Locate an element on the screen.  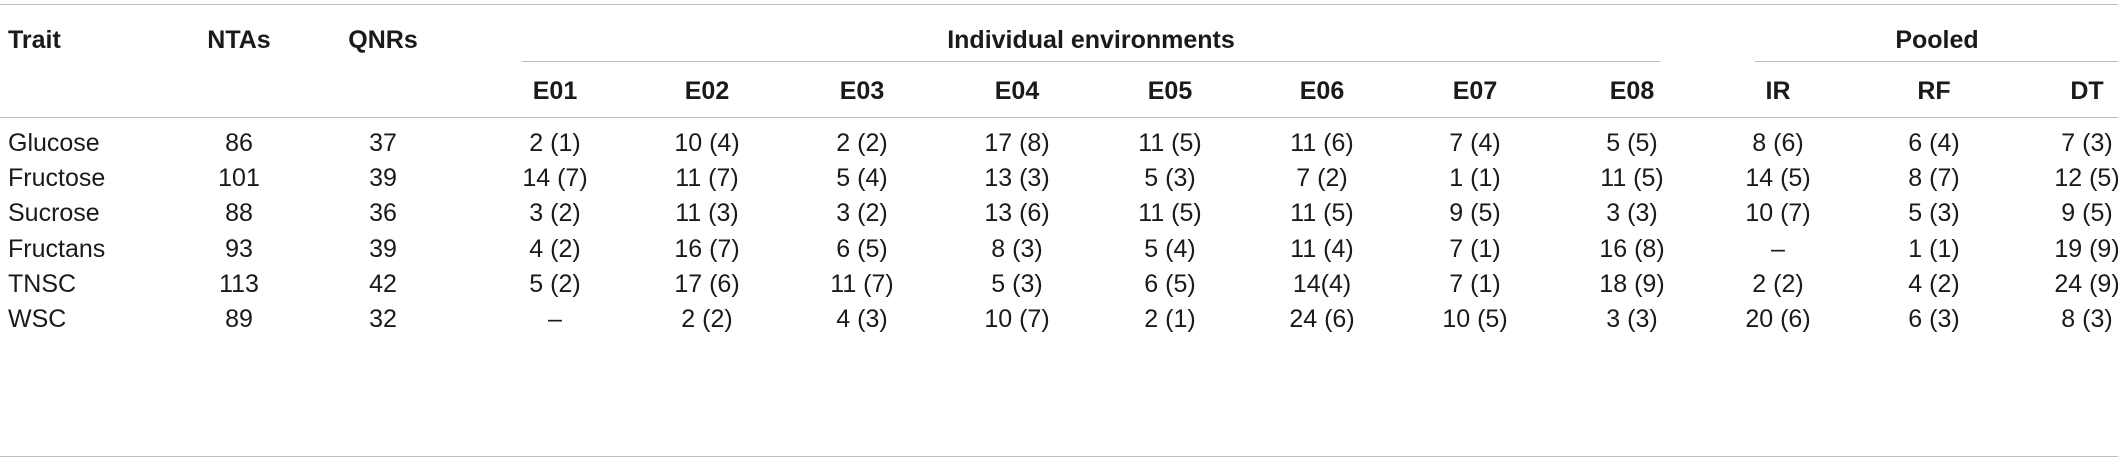
cell-pooled-value: 2 (2) is located at coordinates (1778, 284).